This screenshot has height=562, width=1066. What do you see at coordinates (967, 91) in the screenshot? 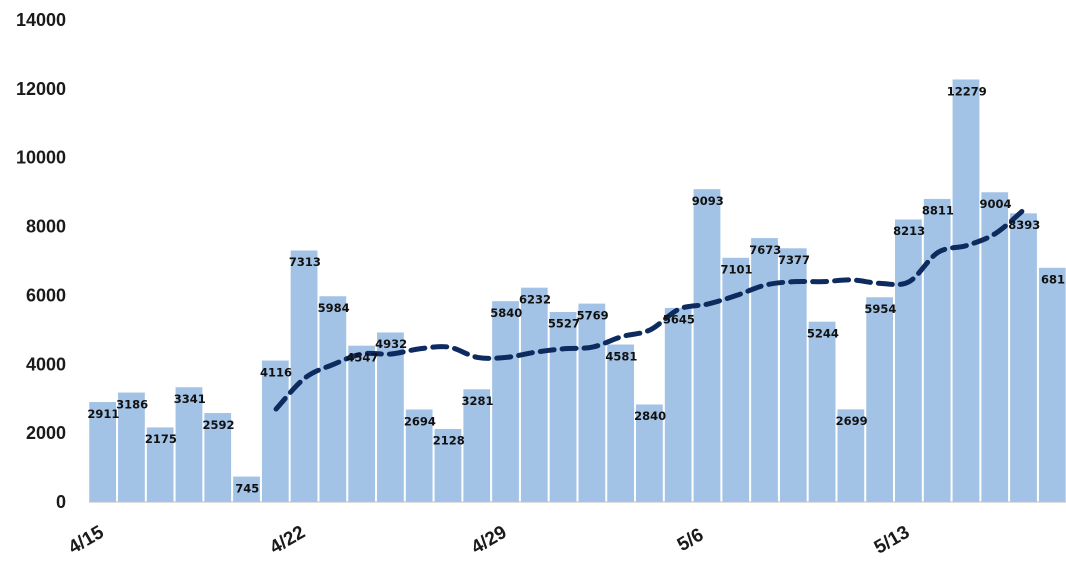
I see `data-label: 12279` at bounding box center [967, 91].